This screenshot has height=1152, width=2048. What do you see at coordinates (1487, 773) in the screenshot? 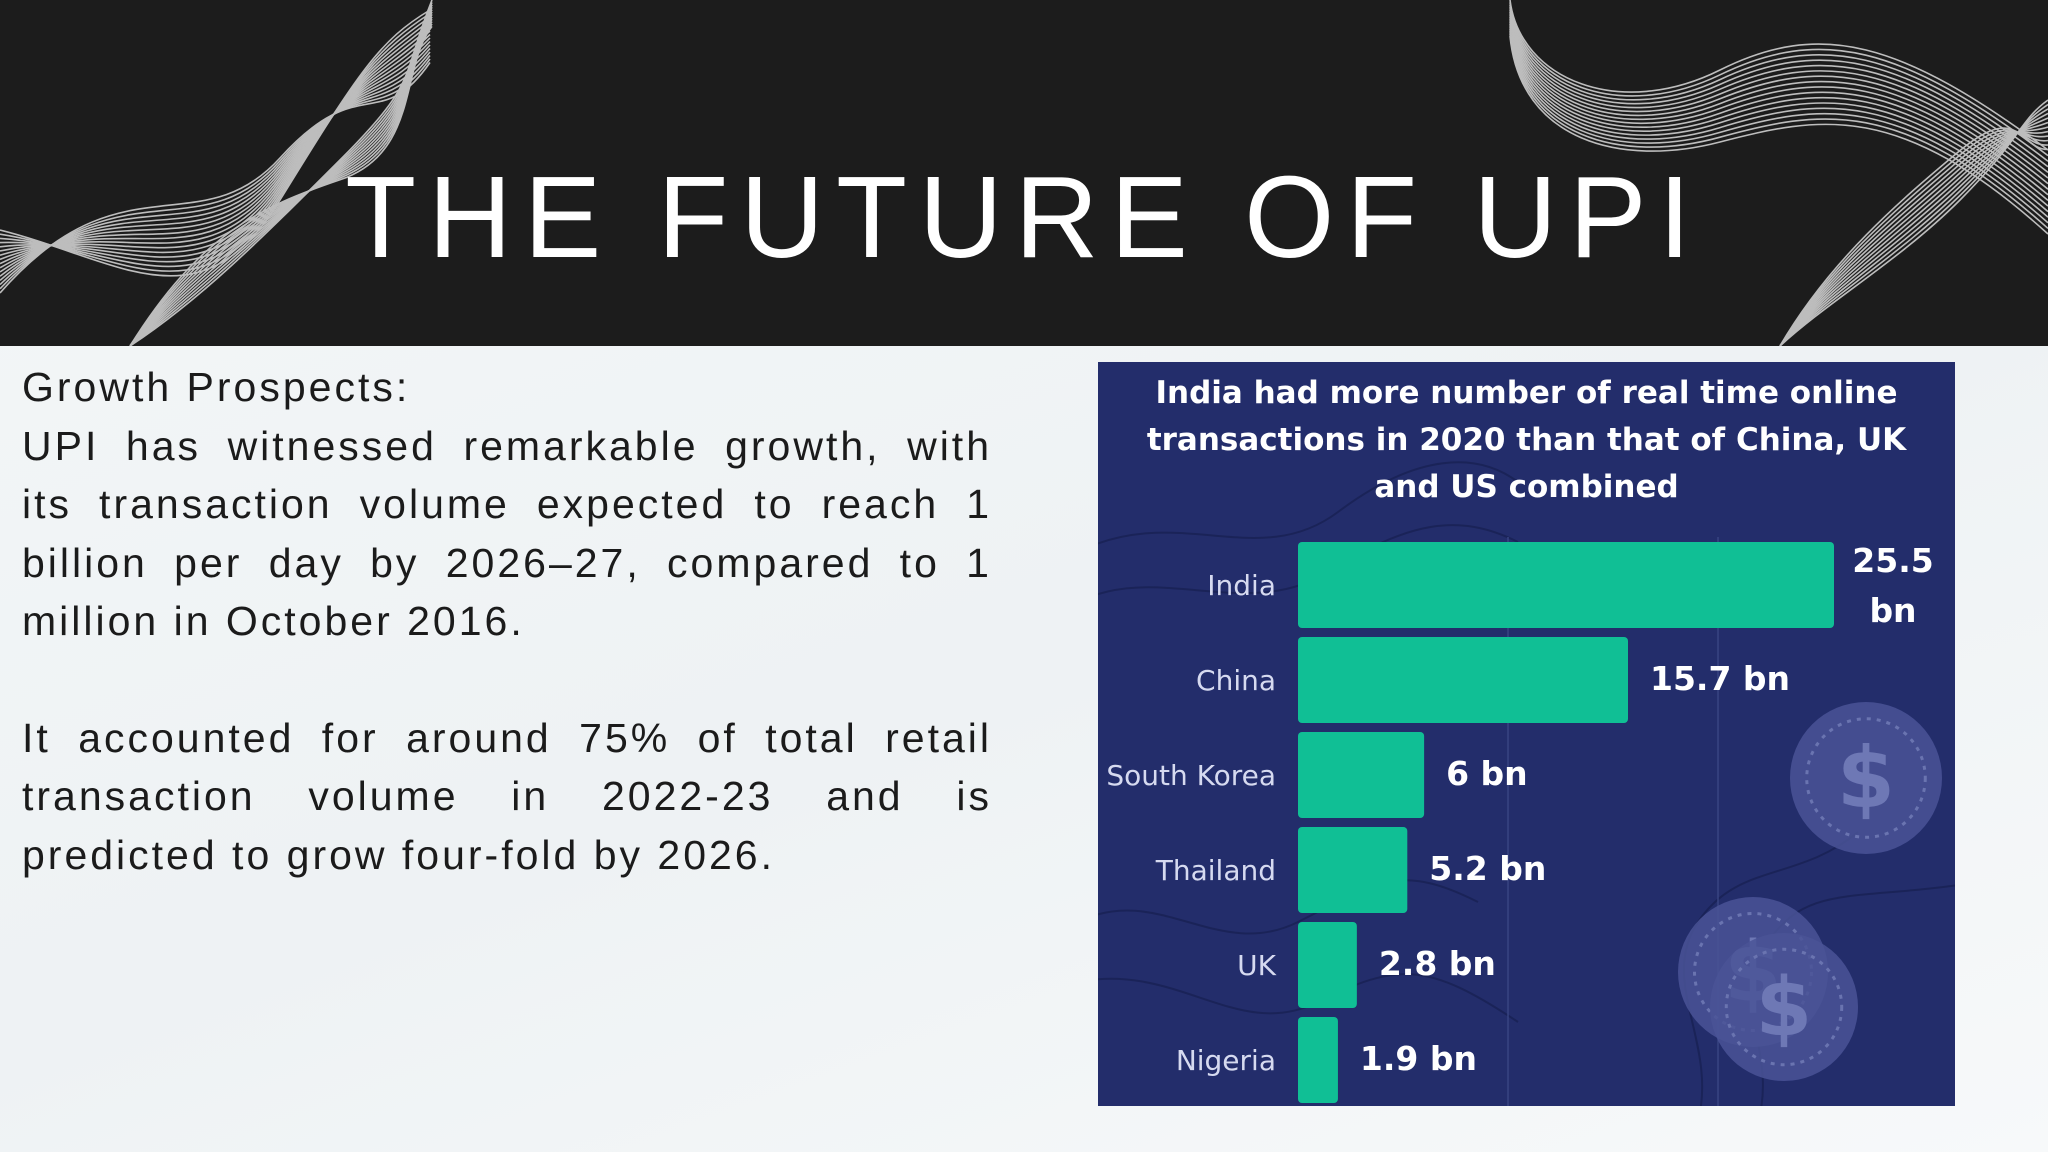
I see `value-label: 6 bn` at bounding box center [1487, 773].